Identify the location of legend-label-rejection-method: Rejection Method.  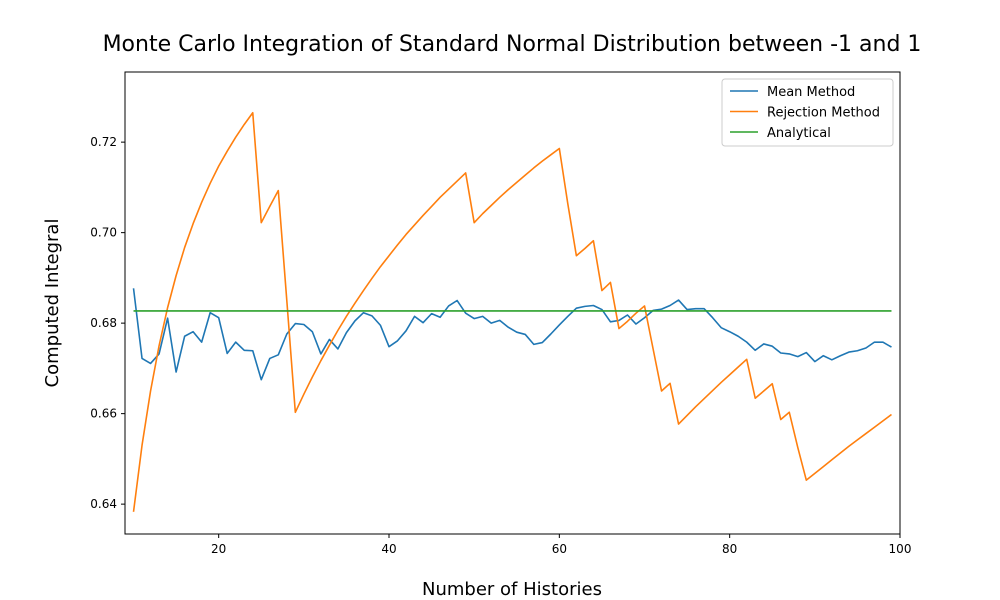
(823, 113).